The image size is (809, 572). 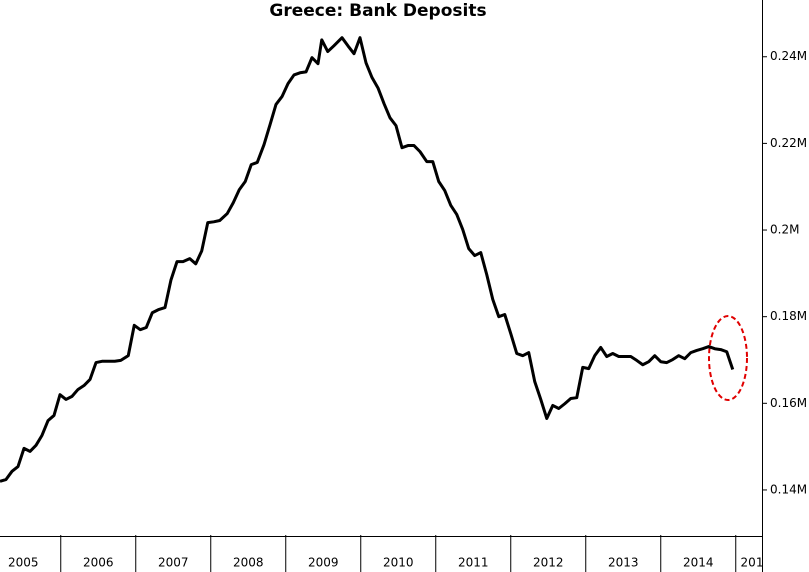 I want to click on y-tick-label: 0.22M, so click(x=788, y=143).